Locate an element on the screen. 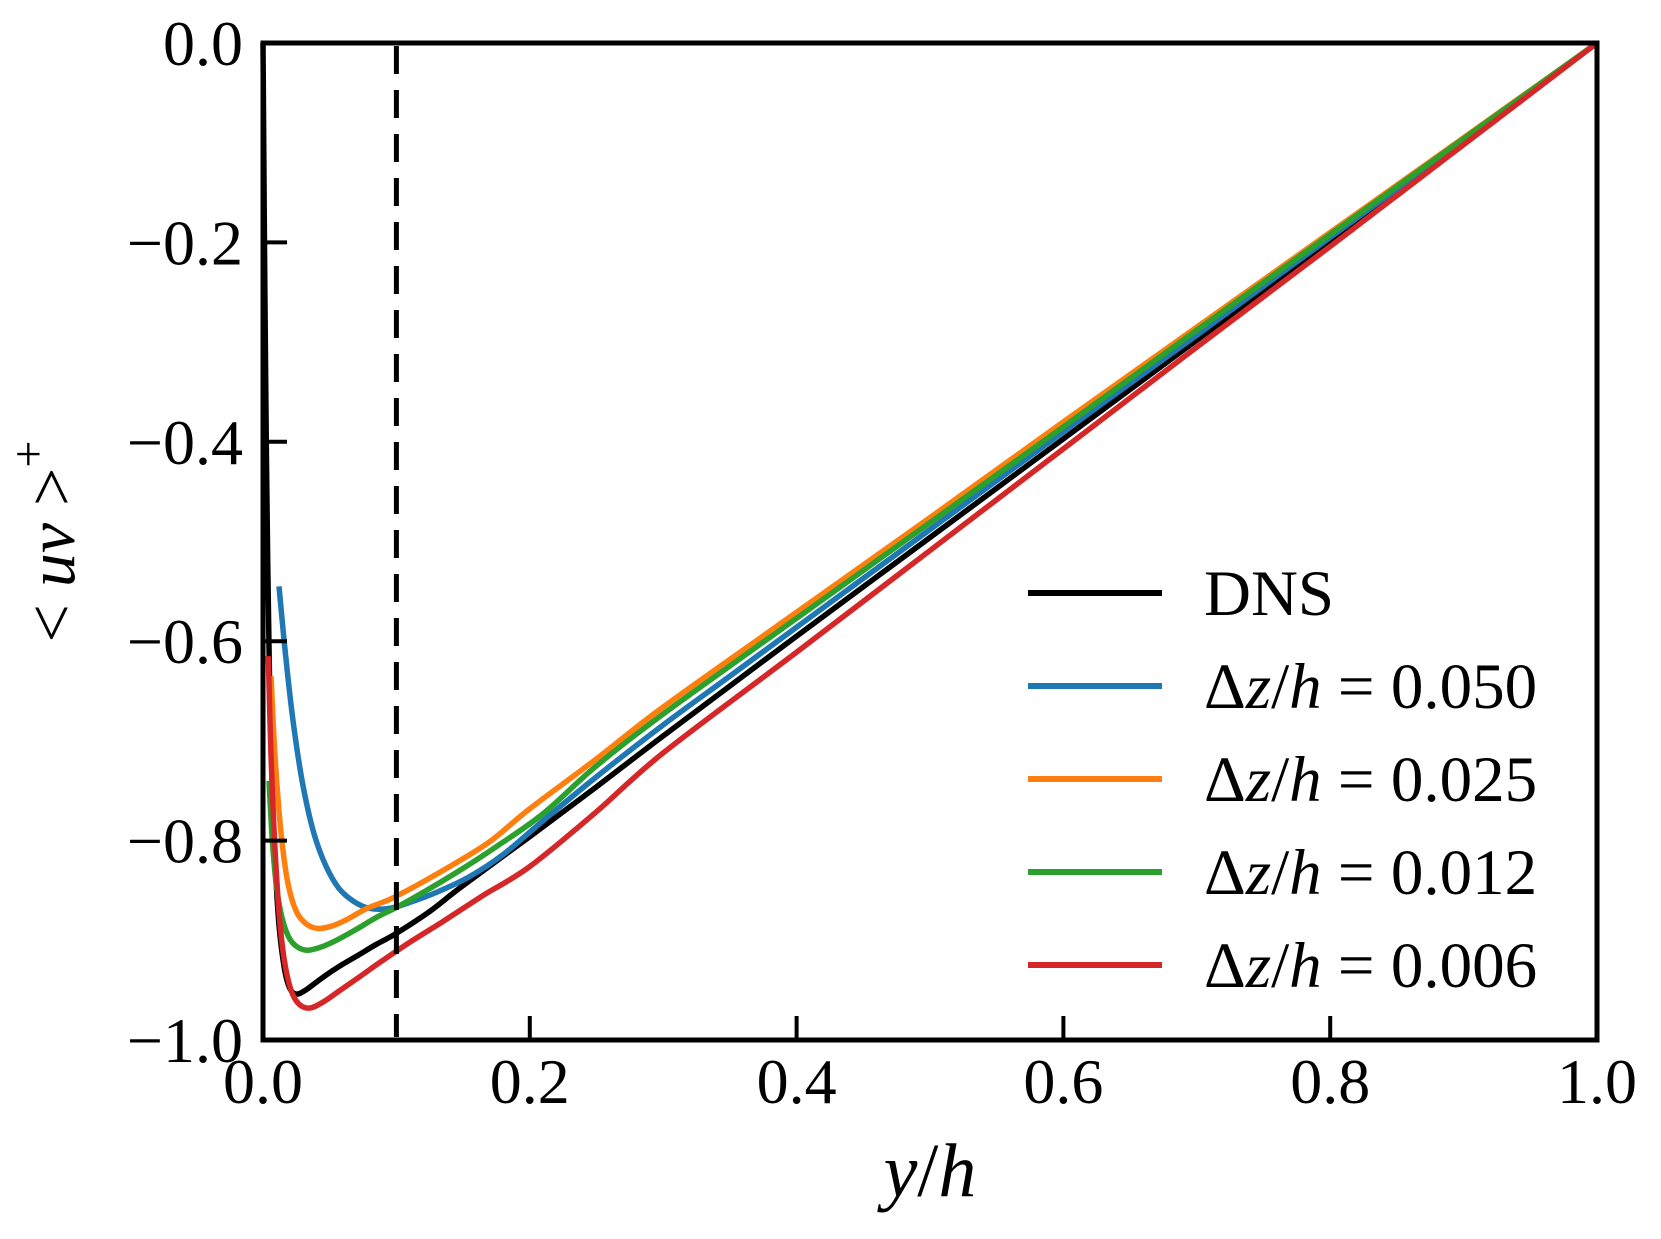 This screenshot has width=1661, height=1239. y-tick-label: −0.4 is located at coordinates (185, 442).